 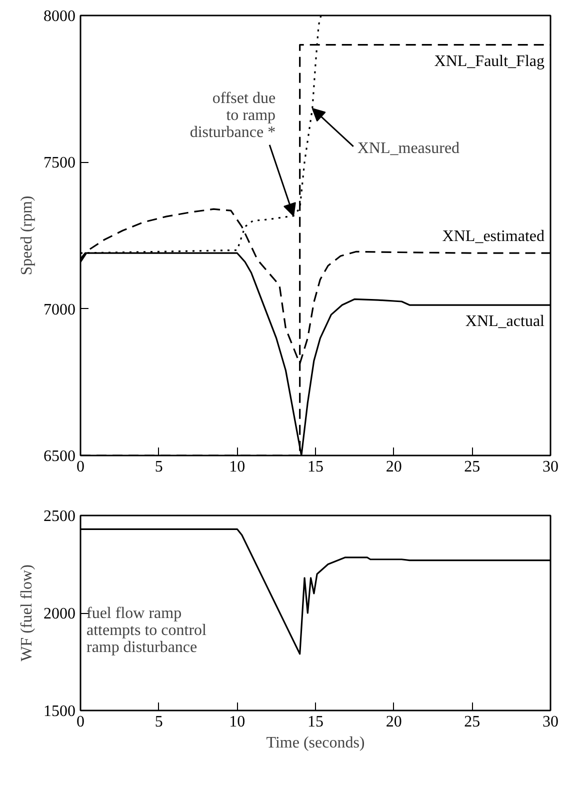 I want to click on annotation: XNL_measured, so click(x=408, y=148).